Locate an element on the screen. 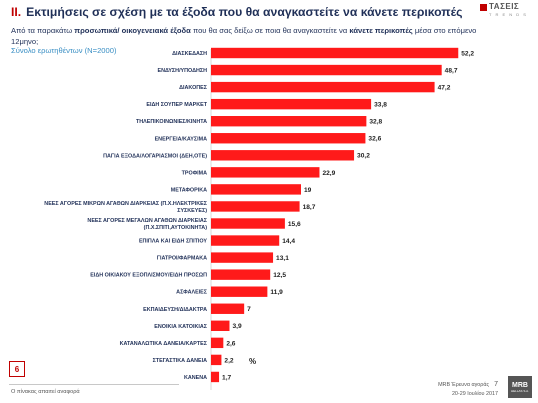  category-label: (Π.Χ.ΣΠΙΤΙ,ΑΥΤΟΚΙΝΗΤΑ) is located at coordinates (176, 228).